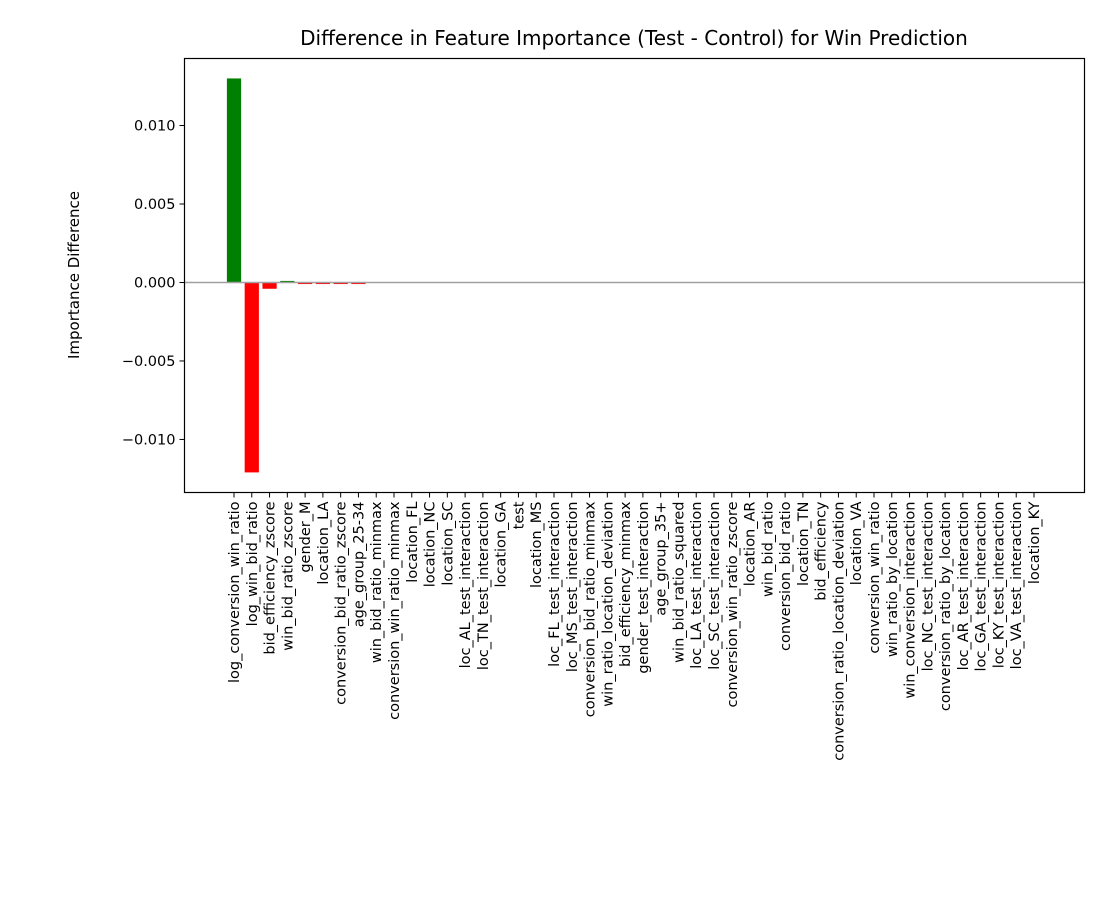 The width and height of the screenshot is (1098, 904). What do you see at coordinates (466, 585) in the screenshot?
I see `x-tick-label: loc_AL_test_interaction` at bounding box center [466, 585].